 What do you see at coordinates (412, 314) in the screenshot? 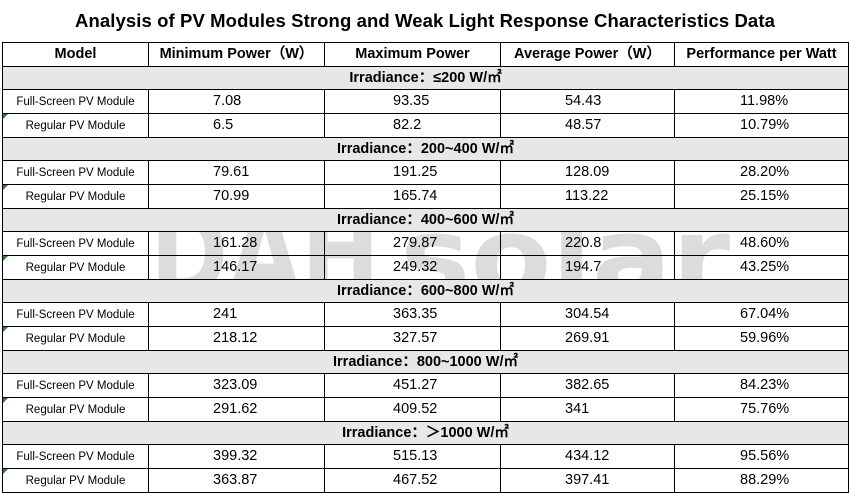
I see `cell-max-power: 363.35` at bounding box center [412, 314].